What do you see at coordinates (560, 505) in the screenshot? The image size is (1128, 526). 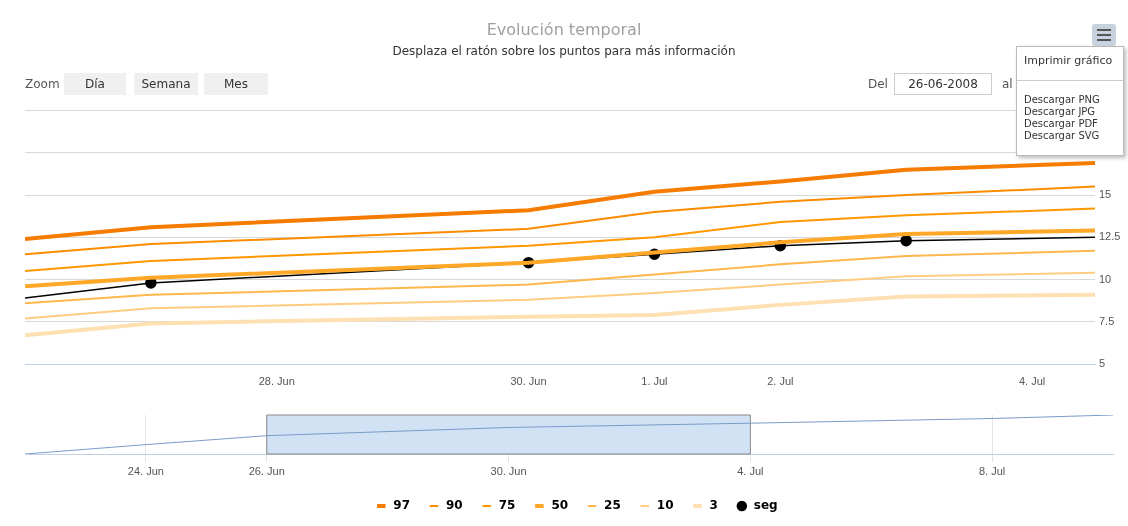 I see `legend-label: 50` at bounding box center [560, 505].